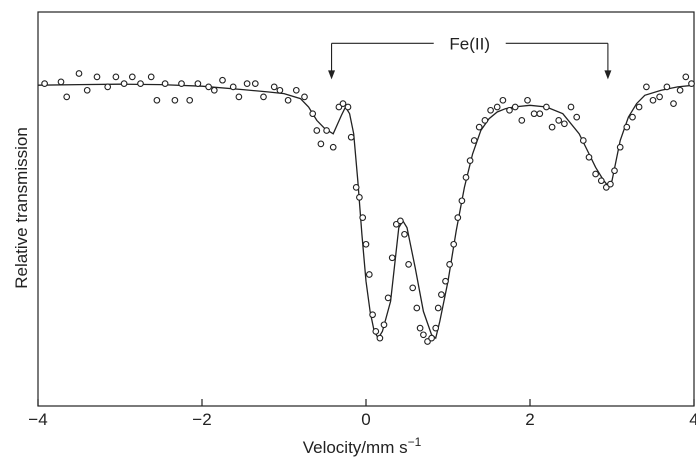 This screenshot has width=696, height=462. I want to click on x-tick-label: 4, so click(692, 419).